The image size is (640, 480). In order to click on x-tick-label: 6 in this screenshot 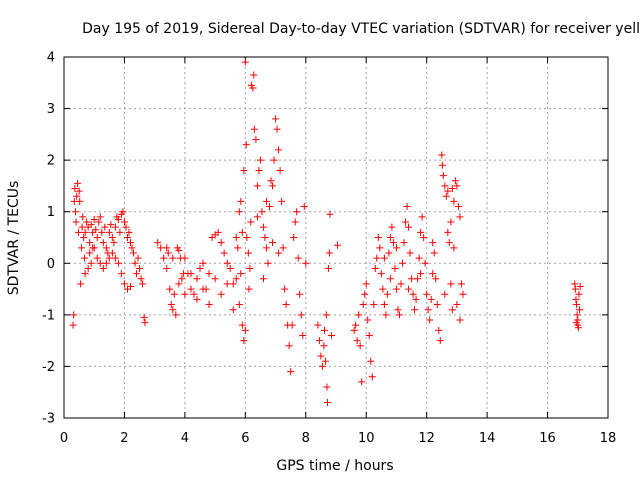, I will do `click(245, 438)`.